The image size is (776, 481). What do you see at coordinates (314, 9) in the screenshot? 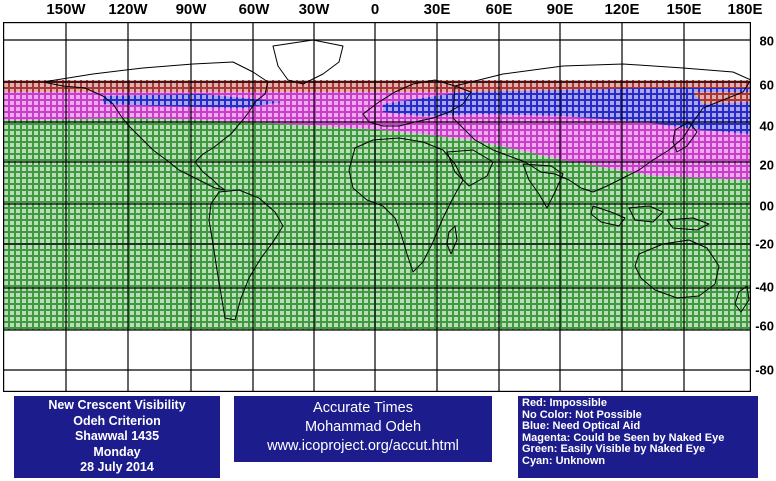
I see `lon-label: 30W` at bounding box center [314, 9].